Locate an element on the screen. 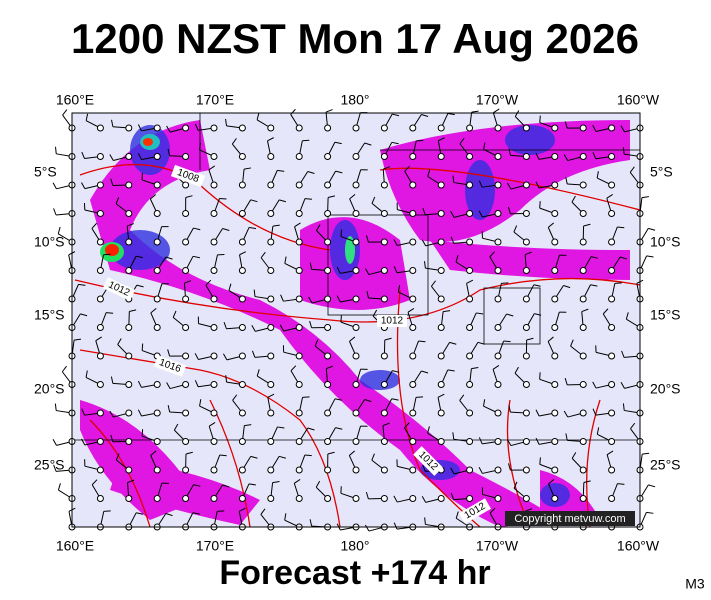  bottom-axis-label: 170°E is located at coordinates (215, 546).